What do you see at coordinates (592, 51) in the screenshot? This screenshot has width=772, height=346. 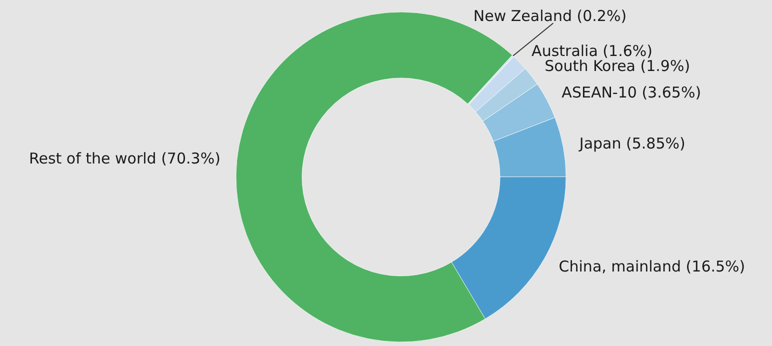 I see `slice-label: Australia (1.6%)` at bounding box center [592, 51].